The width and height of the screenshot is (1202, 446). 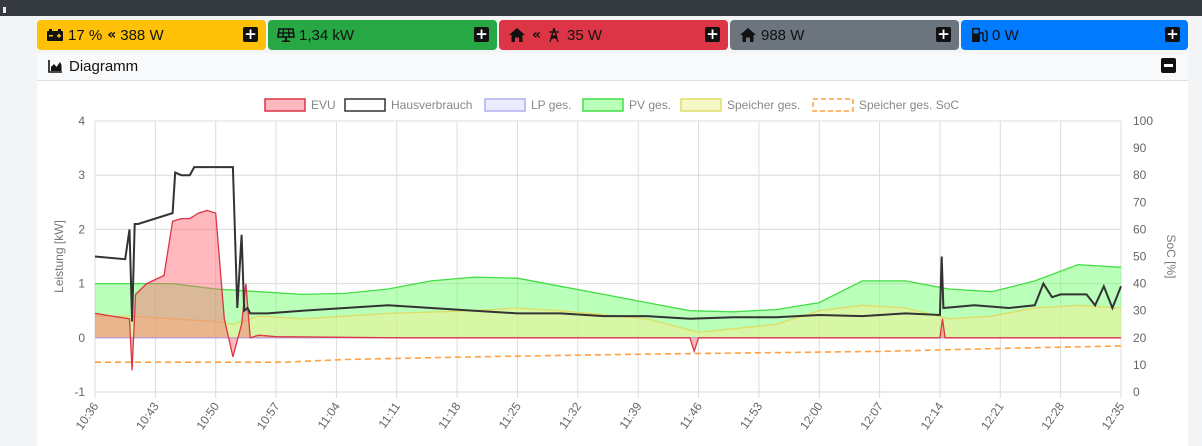 I want to click on battery-tile: 17 % « 388 W +, so click(x=151, y=35).